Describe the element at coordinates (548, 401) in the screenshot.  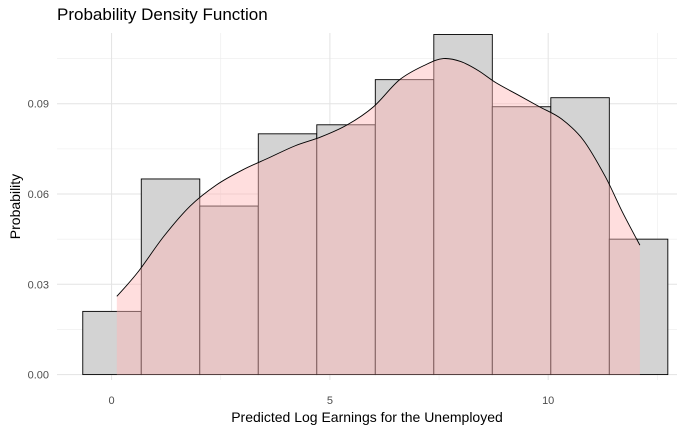
I see `x-tick-label: 10` at that location.